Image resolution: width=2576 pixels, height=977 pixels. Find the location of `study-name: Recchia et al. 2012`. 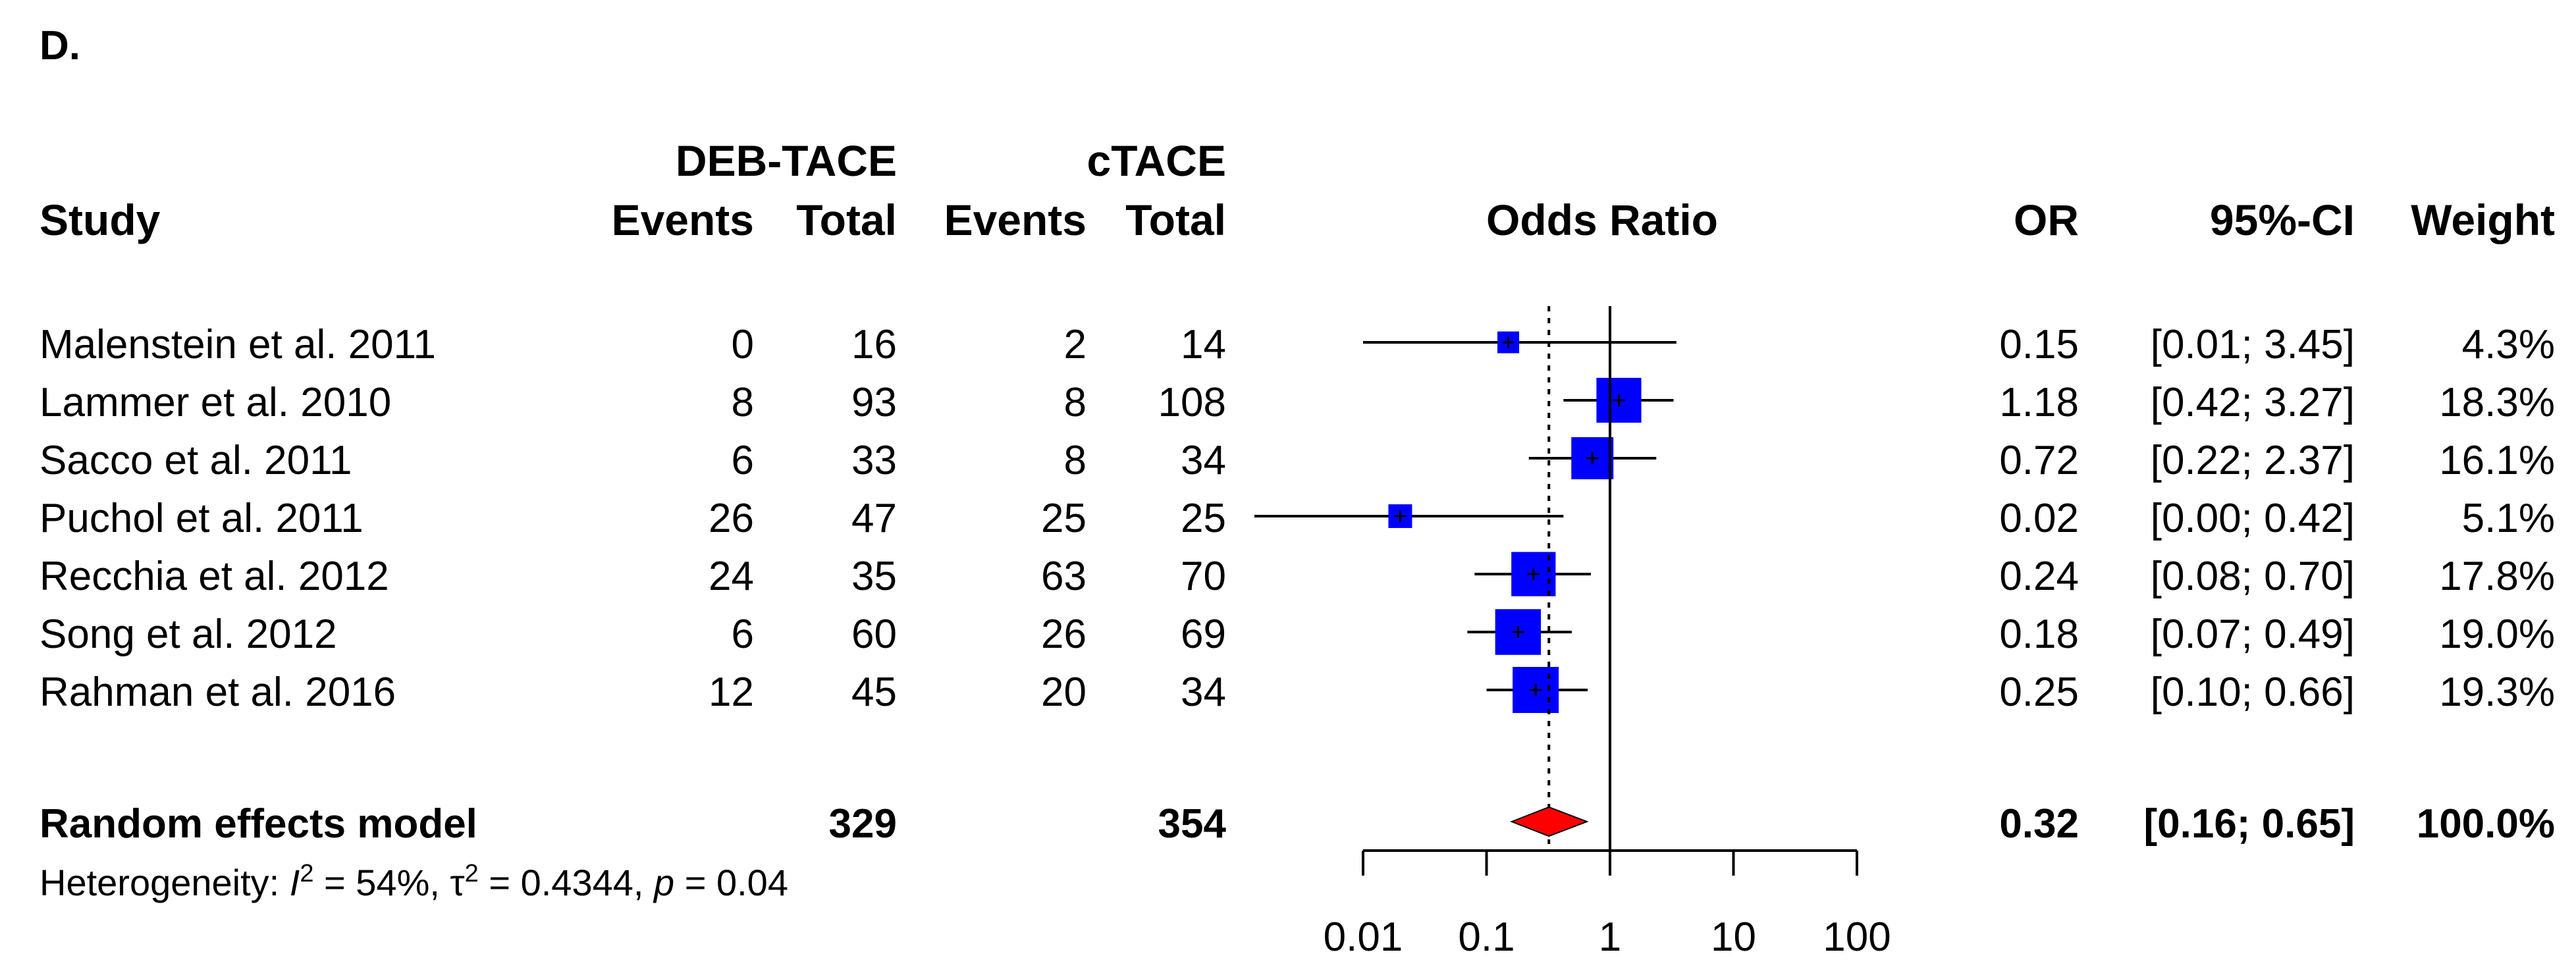

study-name: Recchia et al. 2012 is located at coordinates (214, 576).